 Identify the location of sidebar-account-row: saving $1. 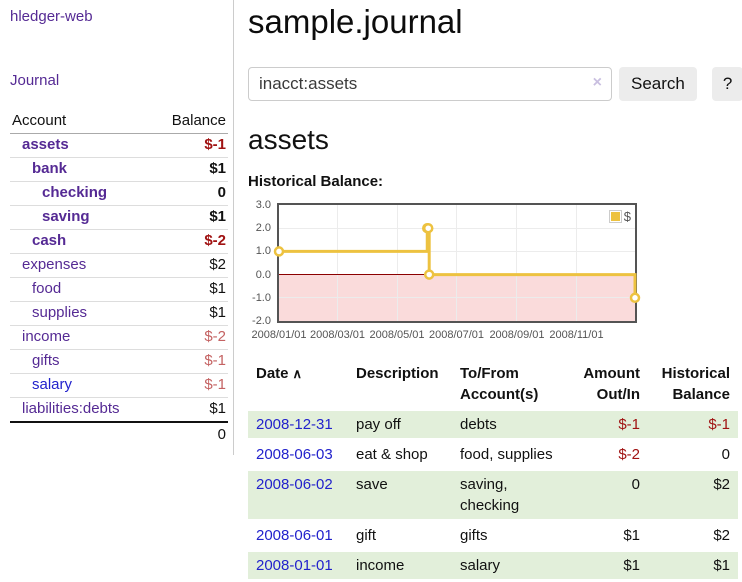
(119, 218).